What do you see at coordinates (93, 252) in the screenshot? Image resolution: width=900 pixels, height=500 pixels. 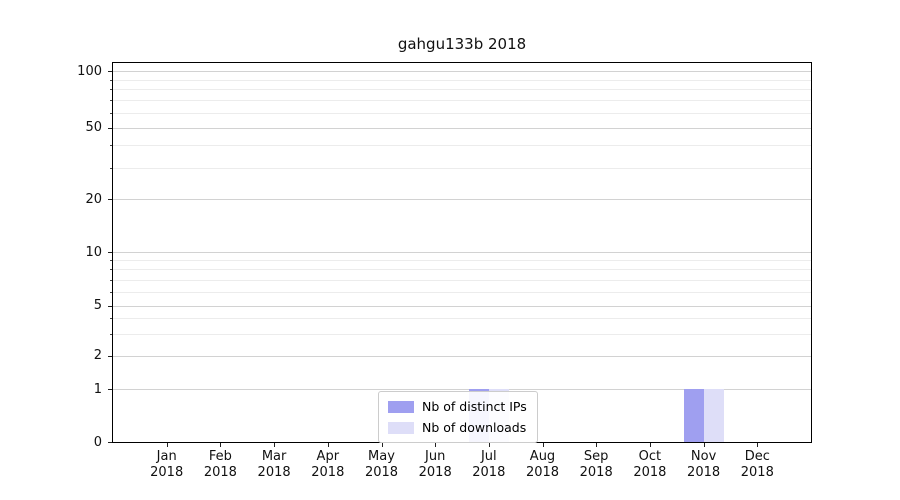 I see `y-tick-label: 10` at bounding box center [93, 252].